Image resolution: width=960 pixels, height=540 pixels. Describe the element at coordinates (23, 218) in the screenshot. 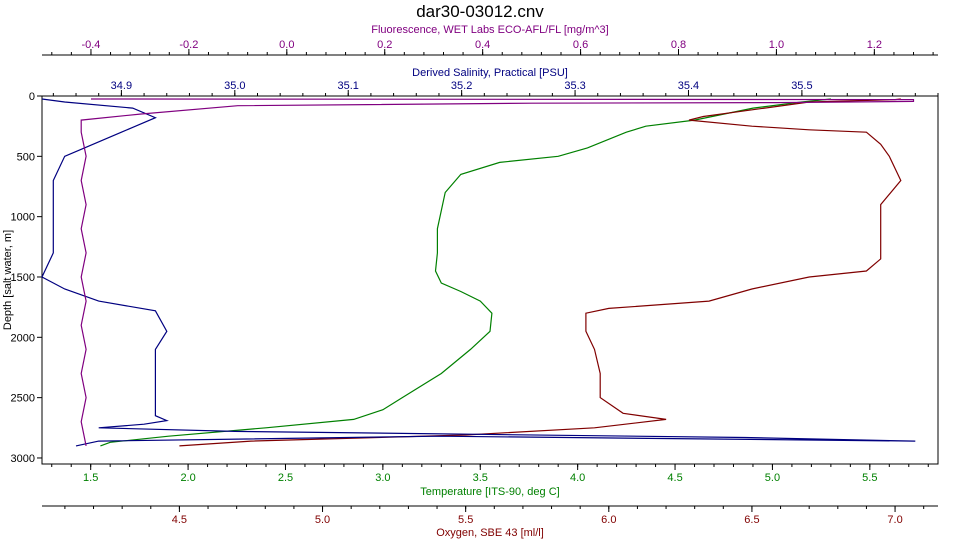

I see `y-tick-label: 1000` at that location.